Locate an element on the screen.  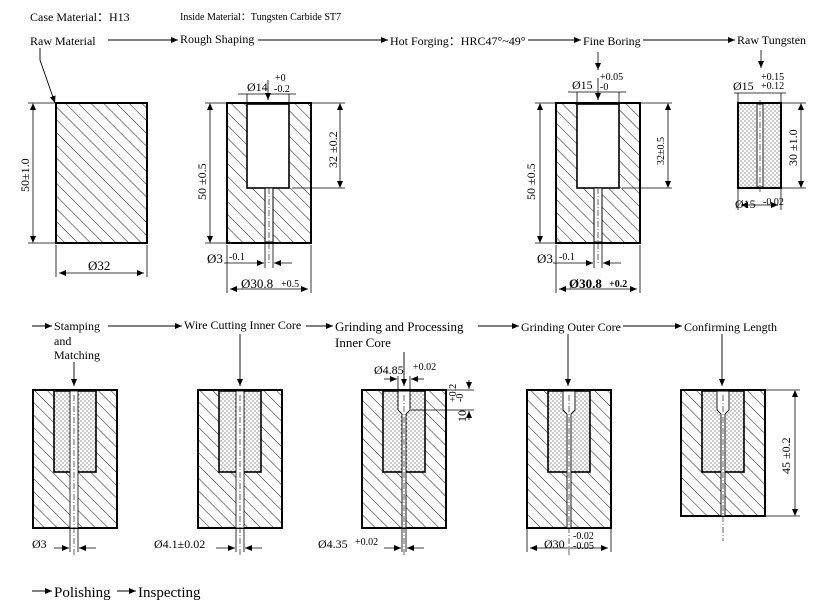
step-grinding-inner-1: Grinding and Processing is located at coordinates (399, 326).